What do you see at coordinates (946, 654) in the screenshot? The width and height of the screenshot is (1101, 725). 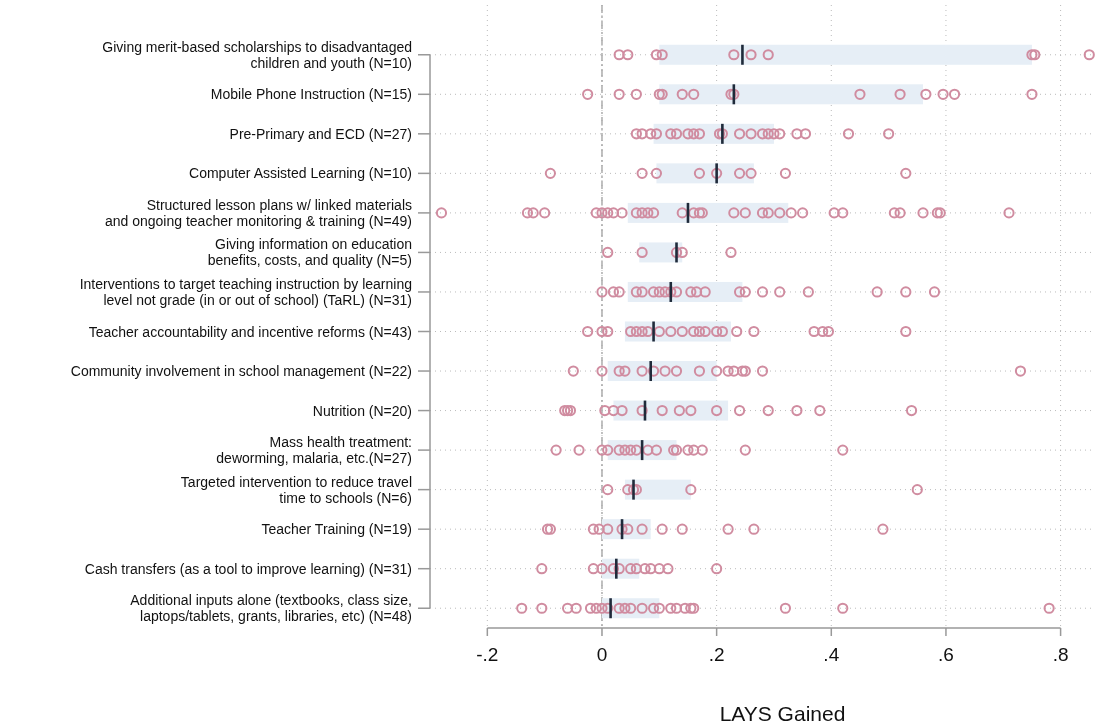 I see `x-tick-label: .6` at bounding box center [946, 654].